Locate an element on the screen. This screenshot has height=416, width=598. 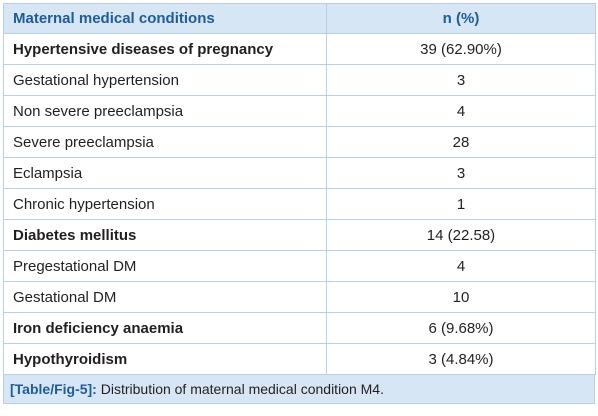
column-header-condition: Maternal medical conditions is located at coordinates (165, 18).